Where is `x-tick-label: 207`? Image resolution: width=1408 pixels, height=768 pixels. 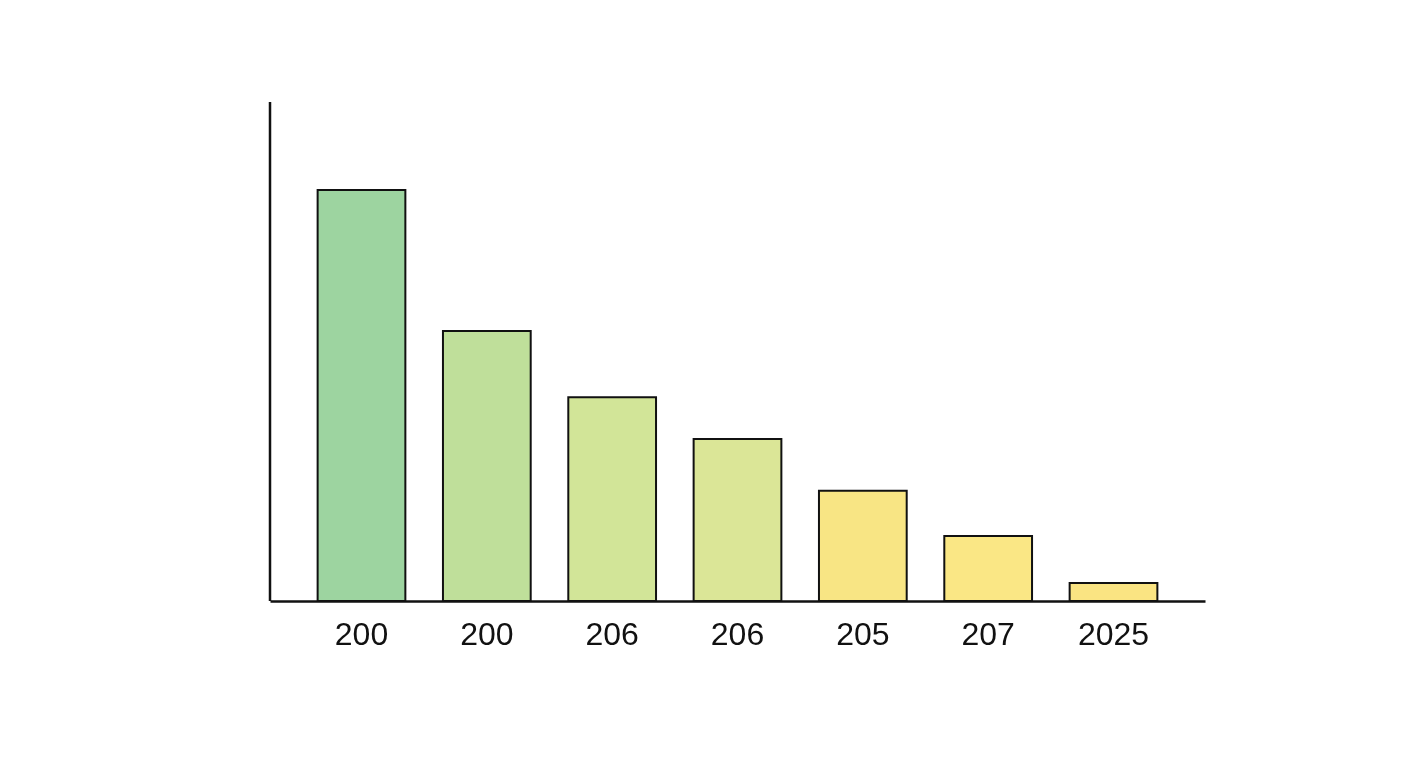 x-tick-label: 207 is located at coordinates (988, 633).